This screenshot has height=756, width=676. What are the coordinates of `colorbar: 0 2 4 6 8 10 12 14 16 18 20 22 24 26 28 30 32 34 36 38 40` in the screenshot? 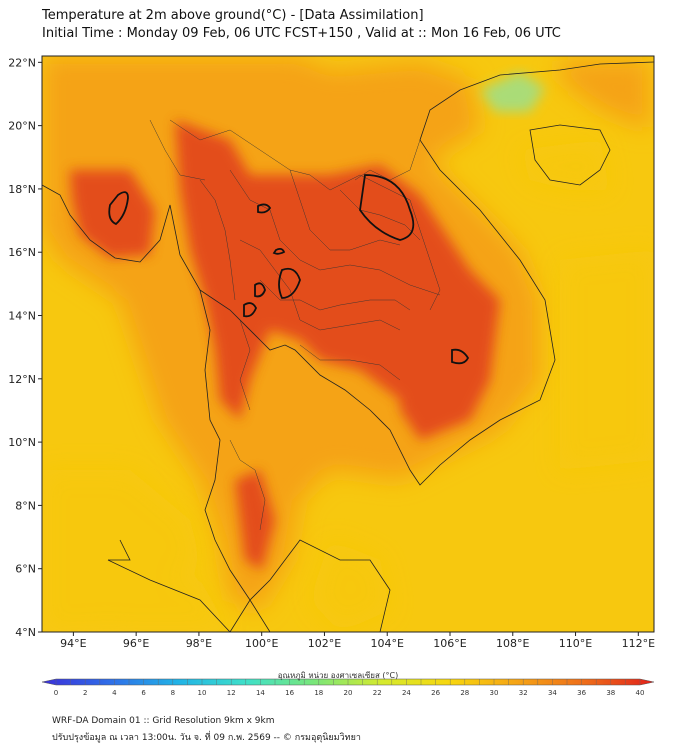 It's located at (348, 687).